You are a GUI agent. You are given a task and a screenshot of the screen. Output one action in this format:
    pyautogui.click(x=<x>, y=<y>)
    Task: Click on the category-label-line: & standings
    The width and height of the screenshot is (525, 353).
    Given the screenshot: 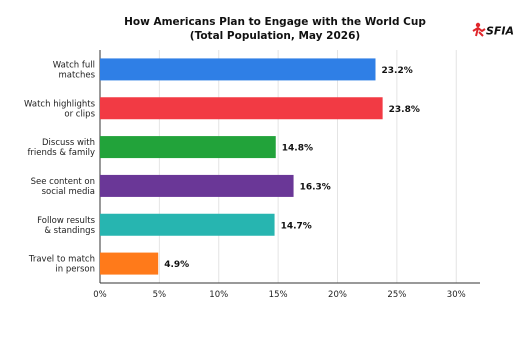 What is the action you would take?
    pyautogui.click(x=69, y=231)
    